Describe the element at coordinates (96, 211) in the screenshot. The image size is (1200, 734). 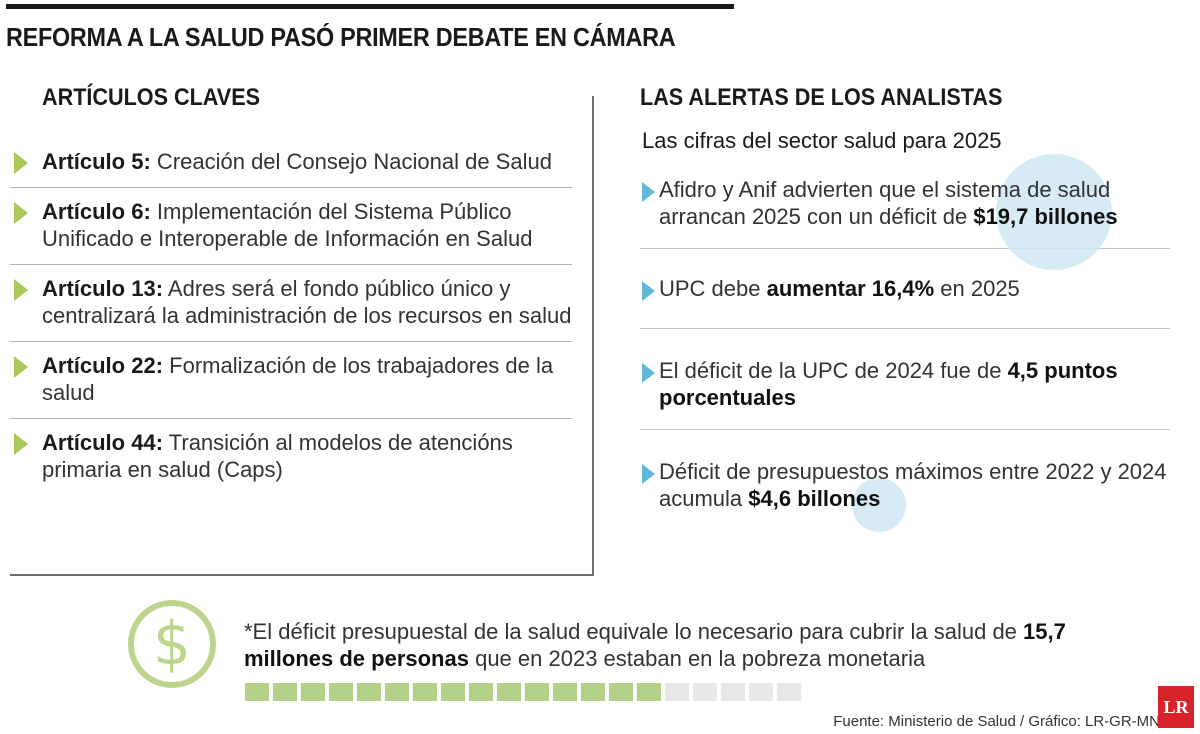
I see `article-label: Artículo 6:` at that location.